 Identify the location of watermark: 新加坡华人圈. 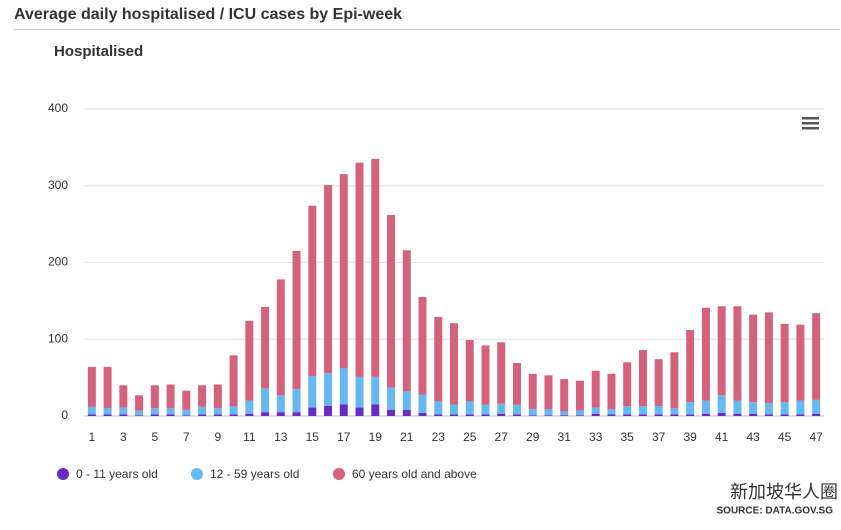
(784, 492).